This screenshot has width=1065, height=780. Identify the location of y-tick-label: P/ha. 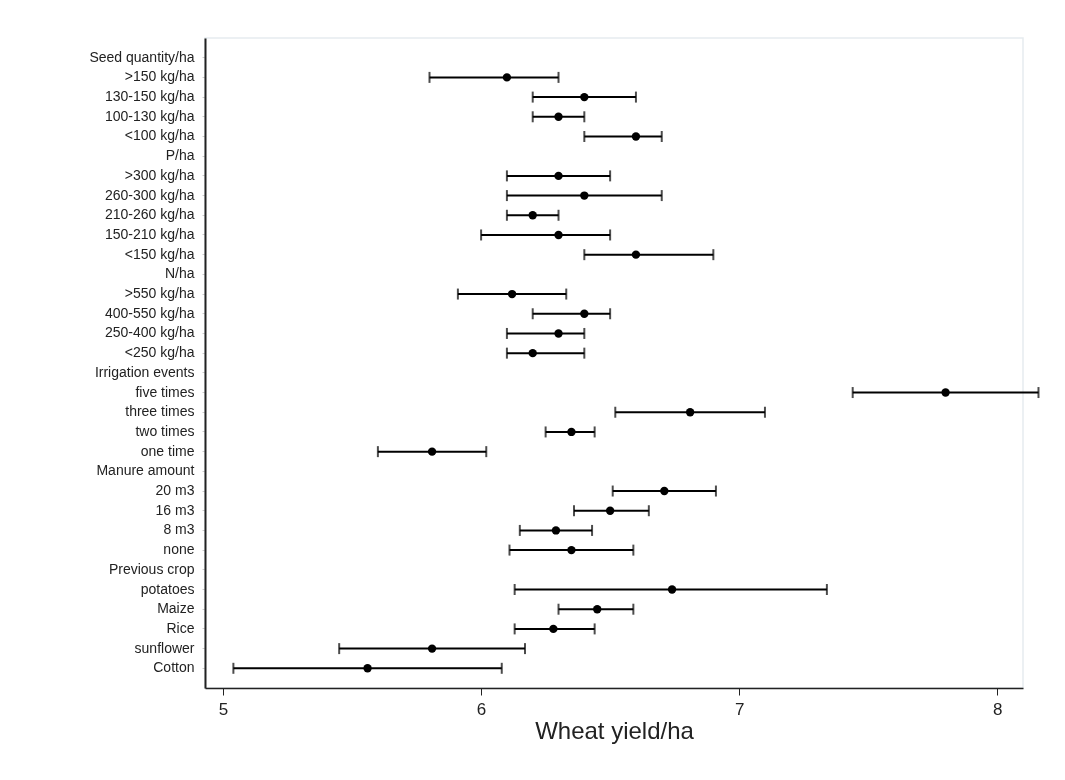
(180, 155).